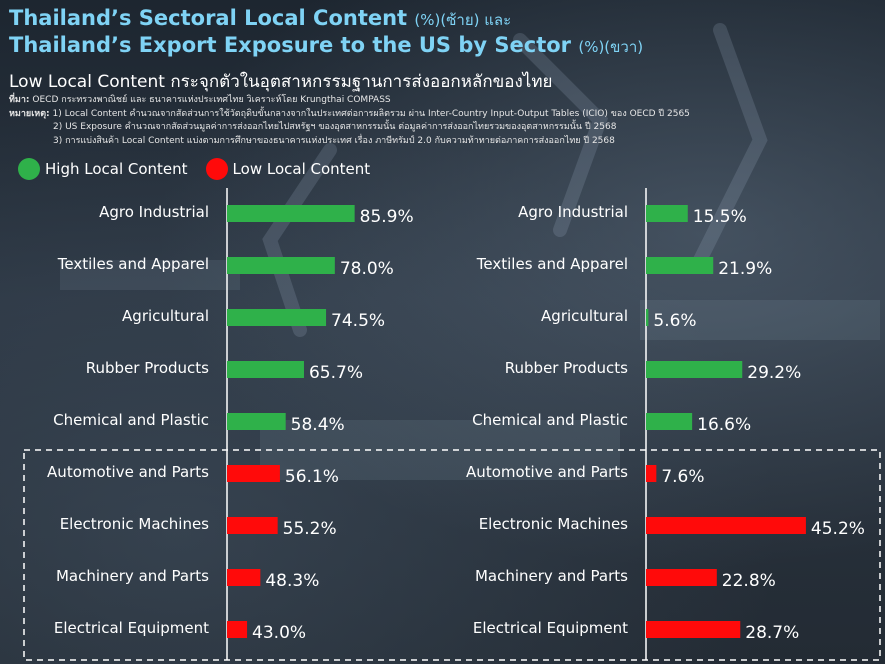  I want to click on panel-1-category-label: Agro Industrial, so click(154, 212).